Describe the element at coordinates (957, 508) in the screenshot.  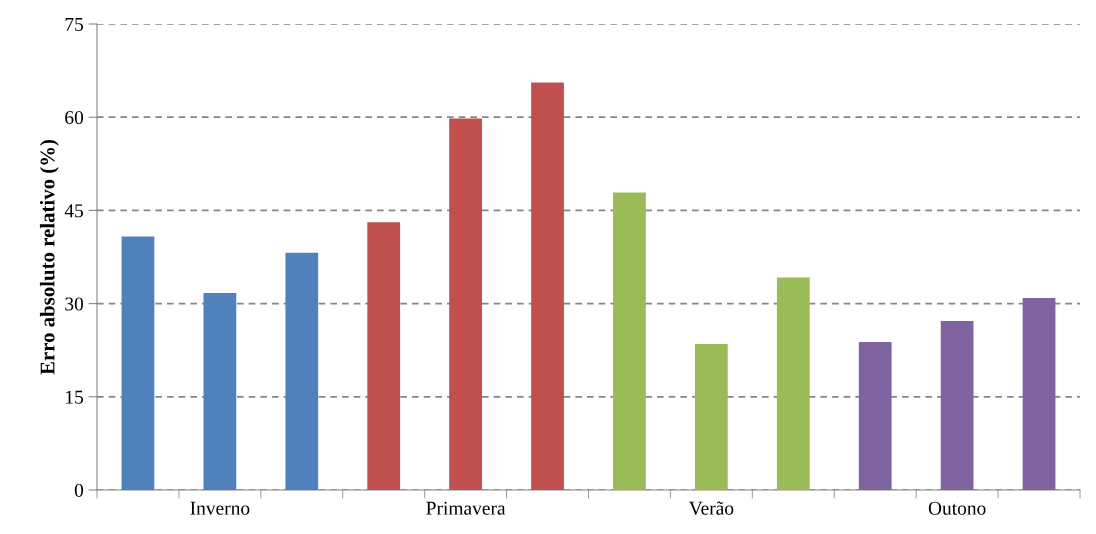
I see `x-tick-label: Outono` at that location.